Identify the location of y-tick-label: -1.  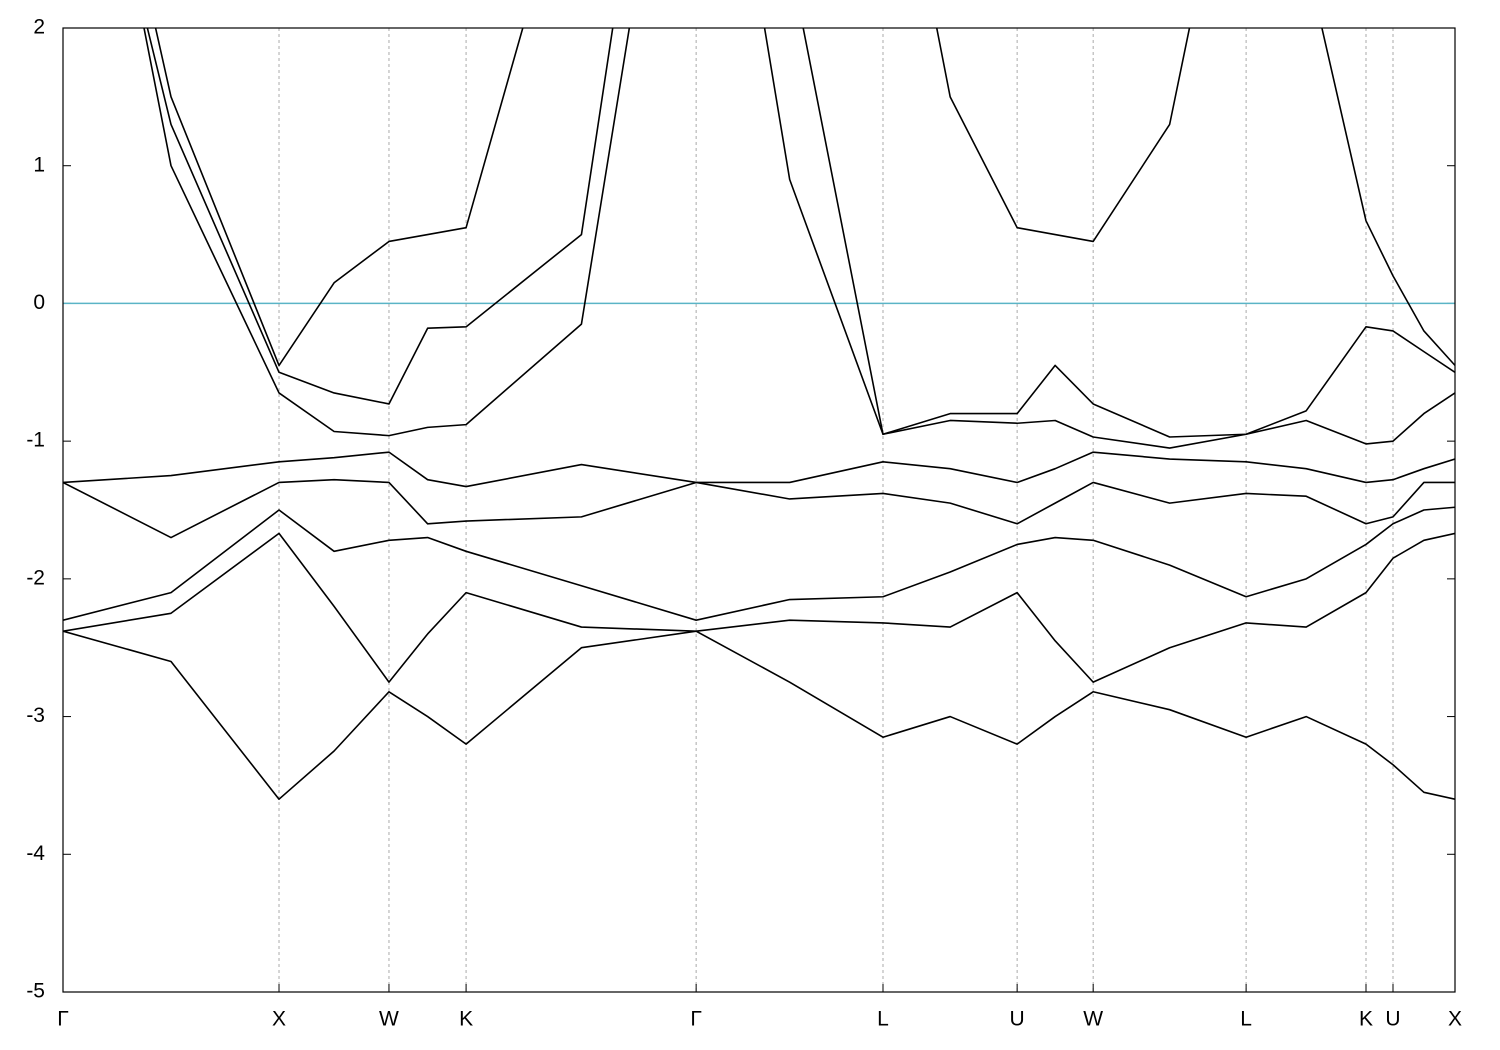
(35, 440).